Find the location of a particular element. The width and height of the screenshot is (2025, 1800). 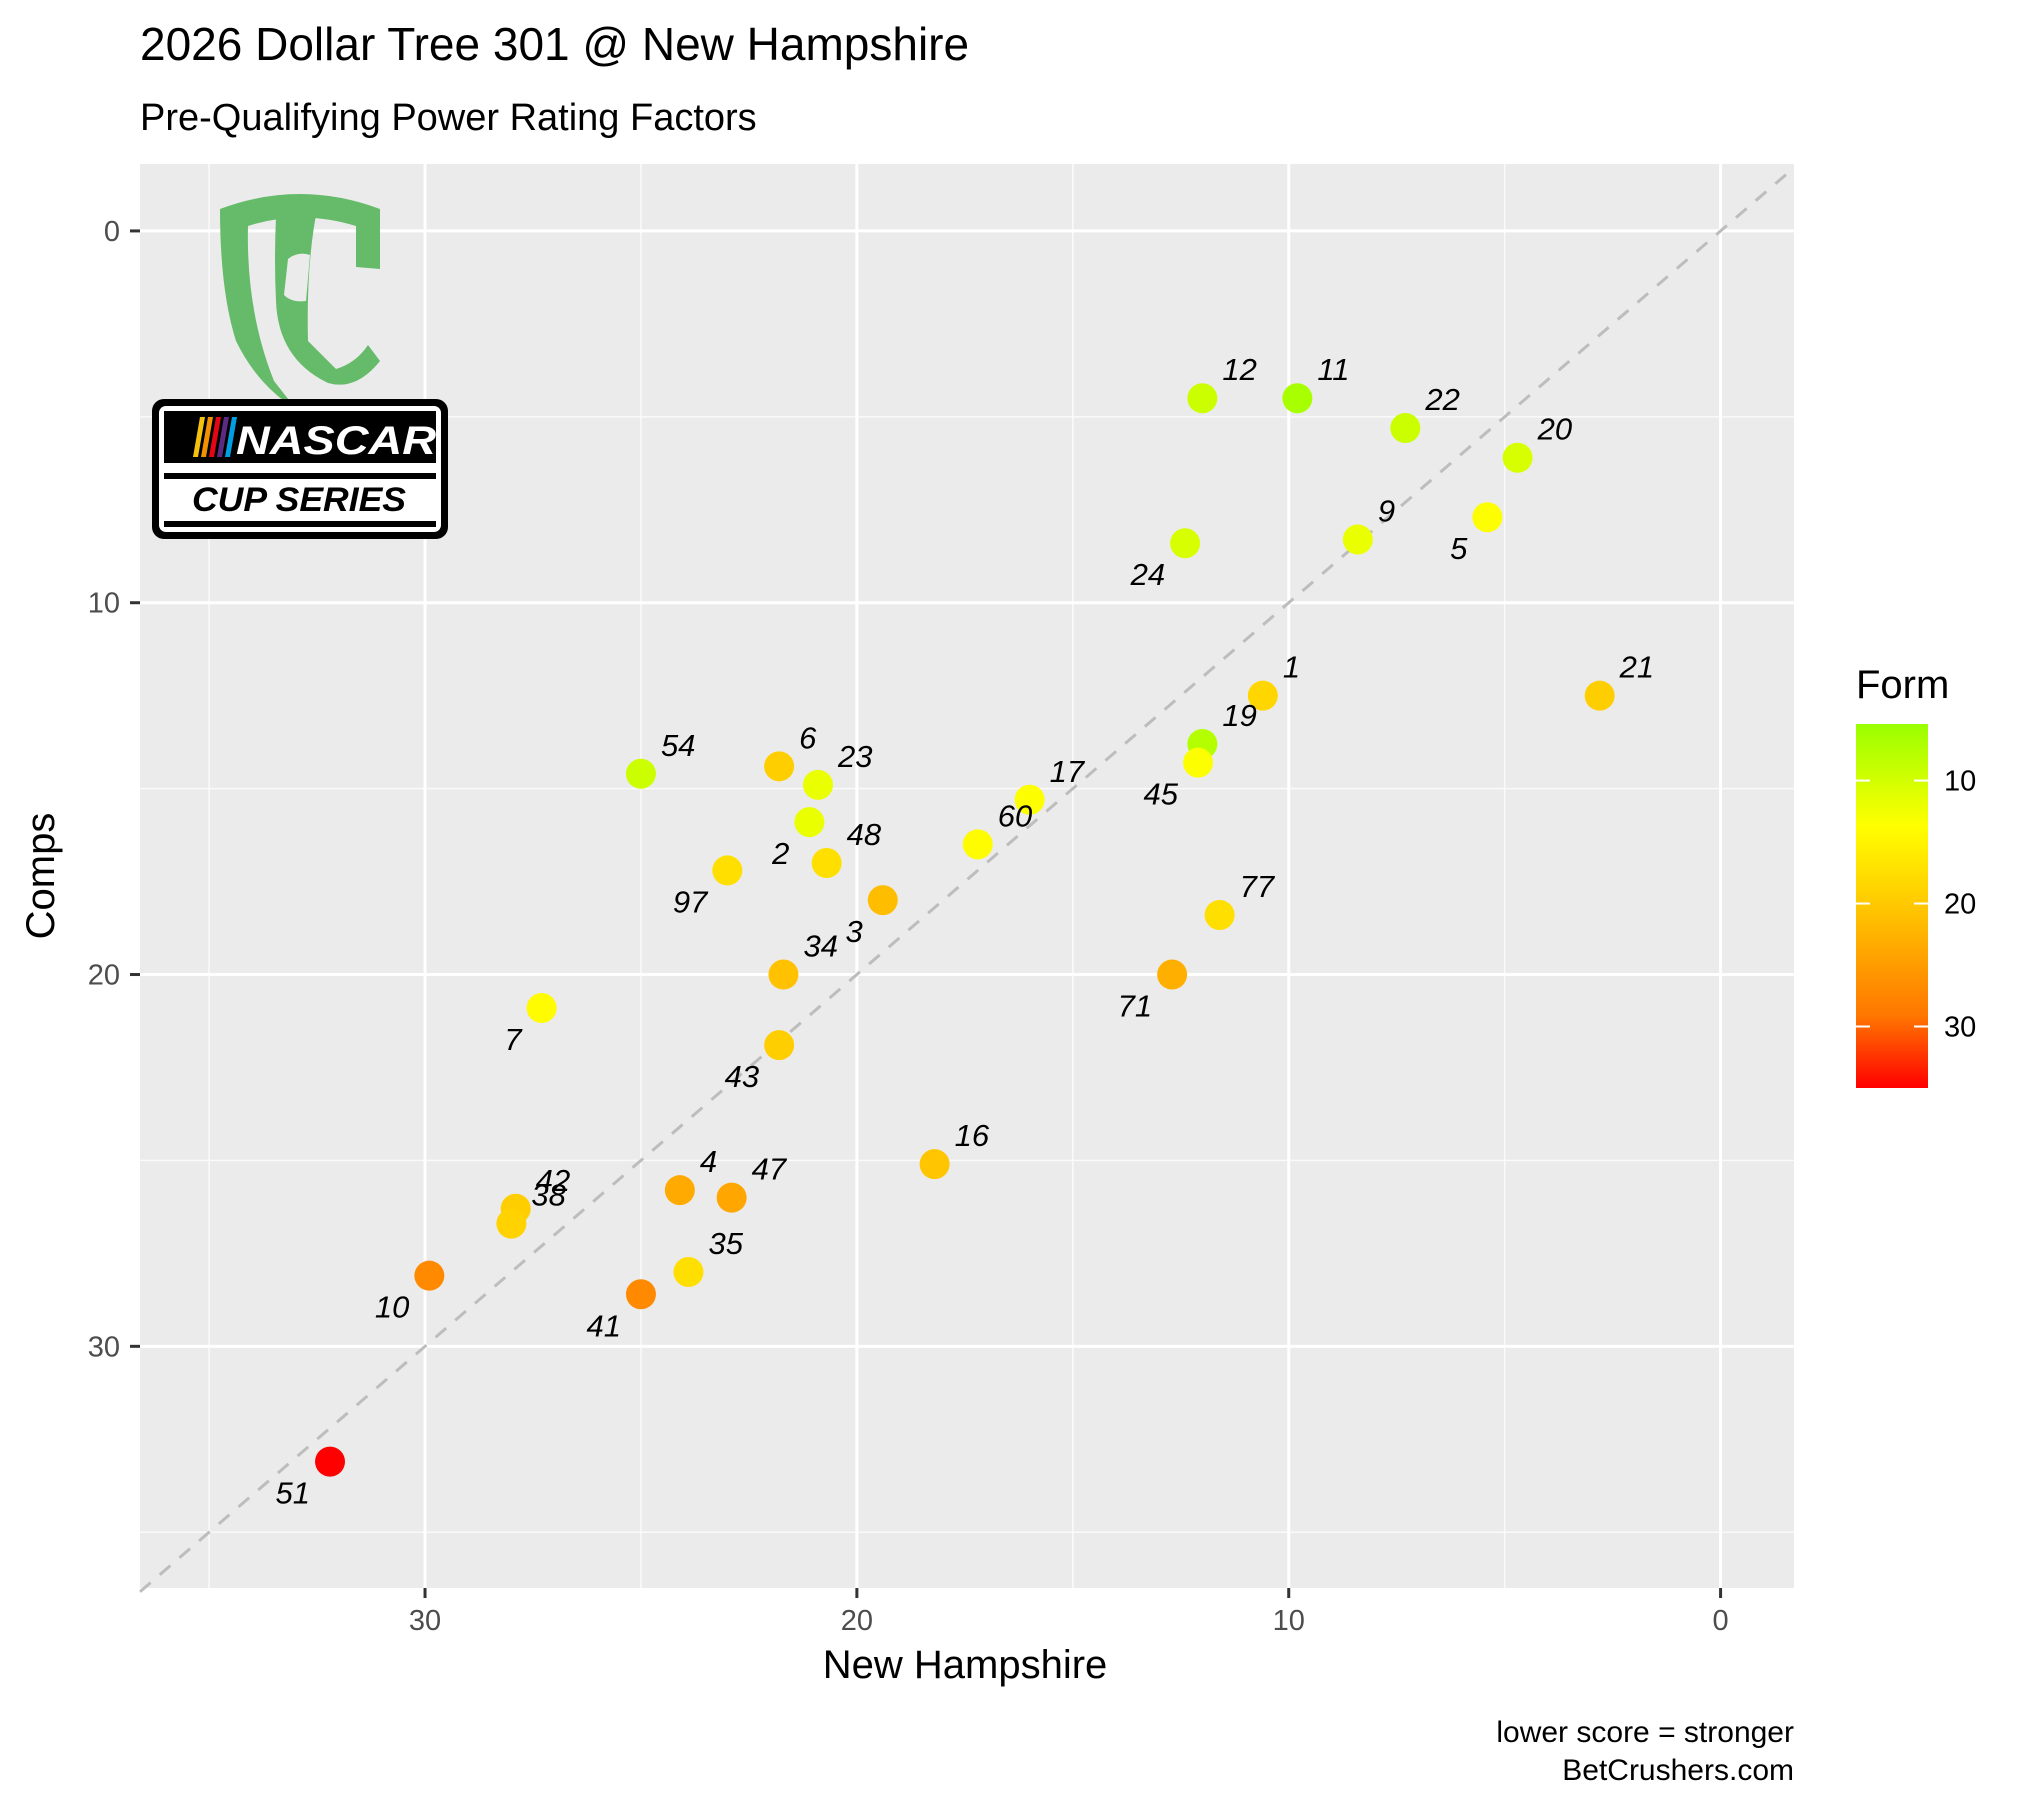

point-label-6: 6 is located at coordinates (808, 737).